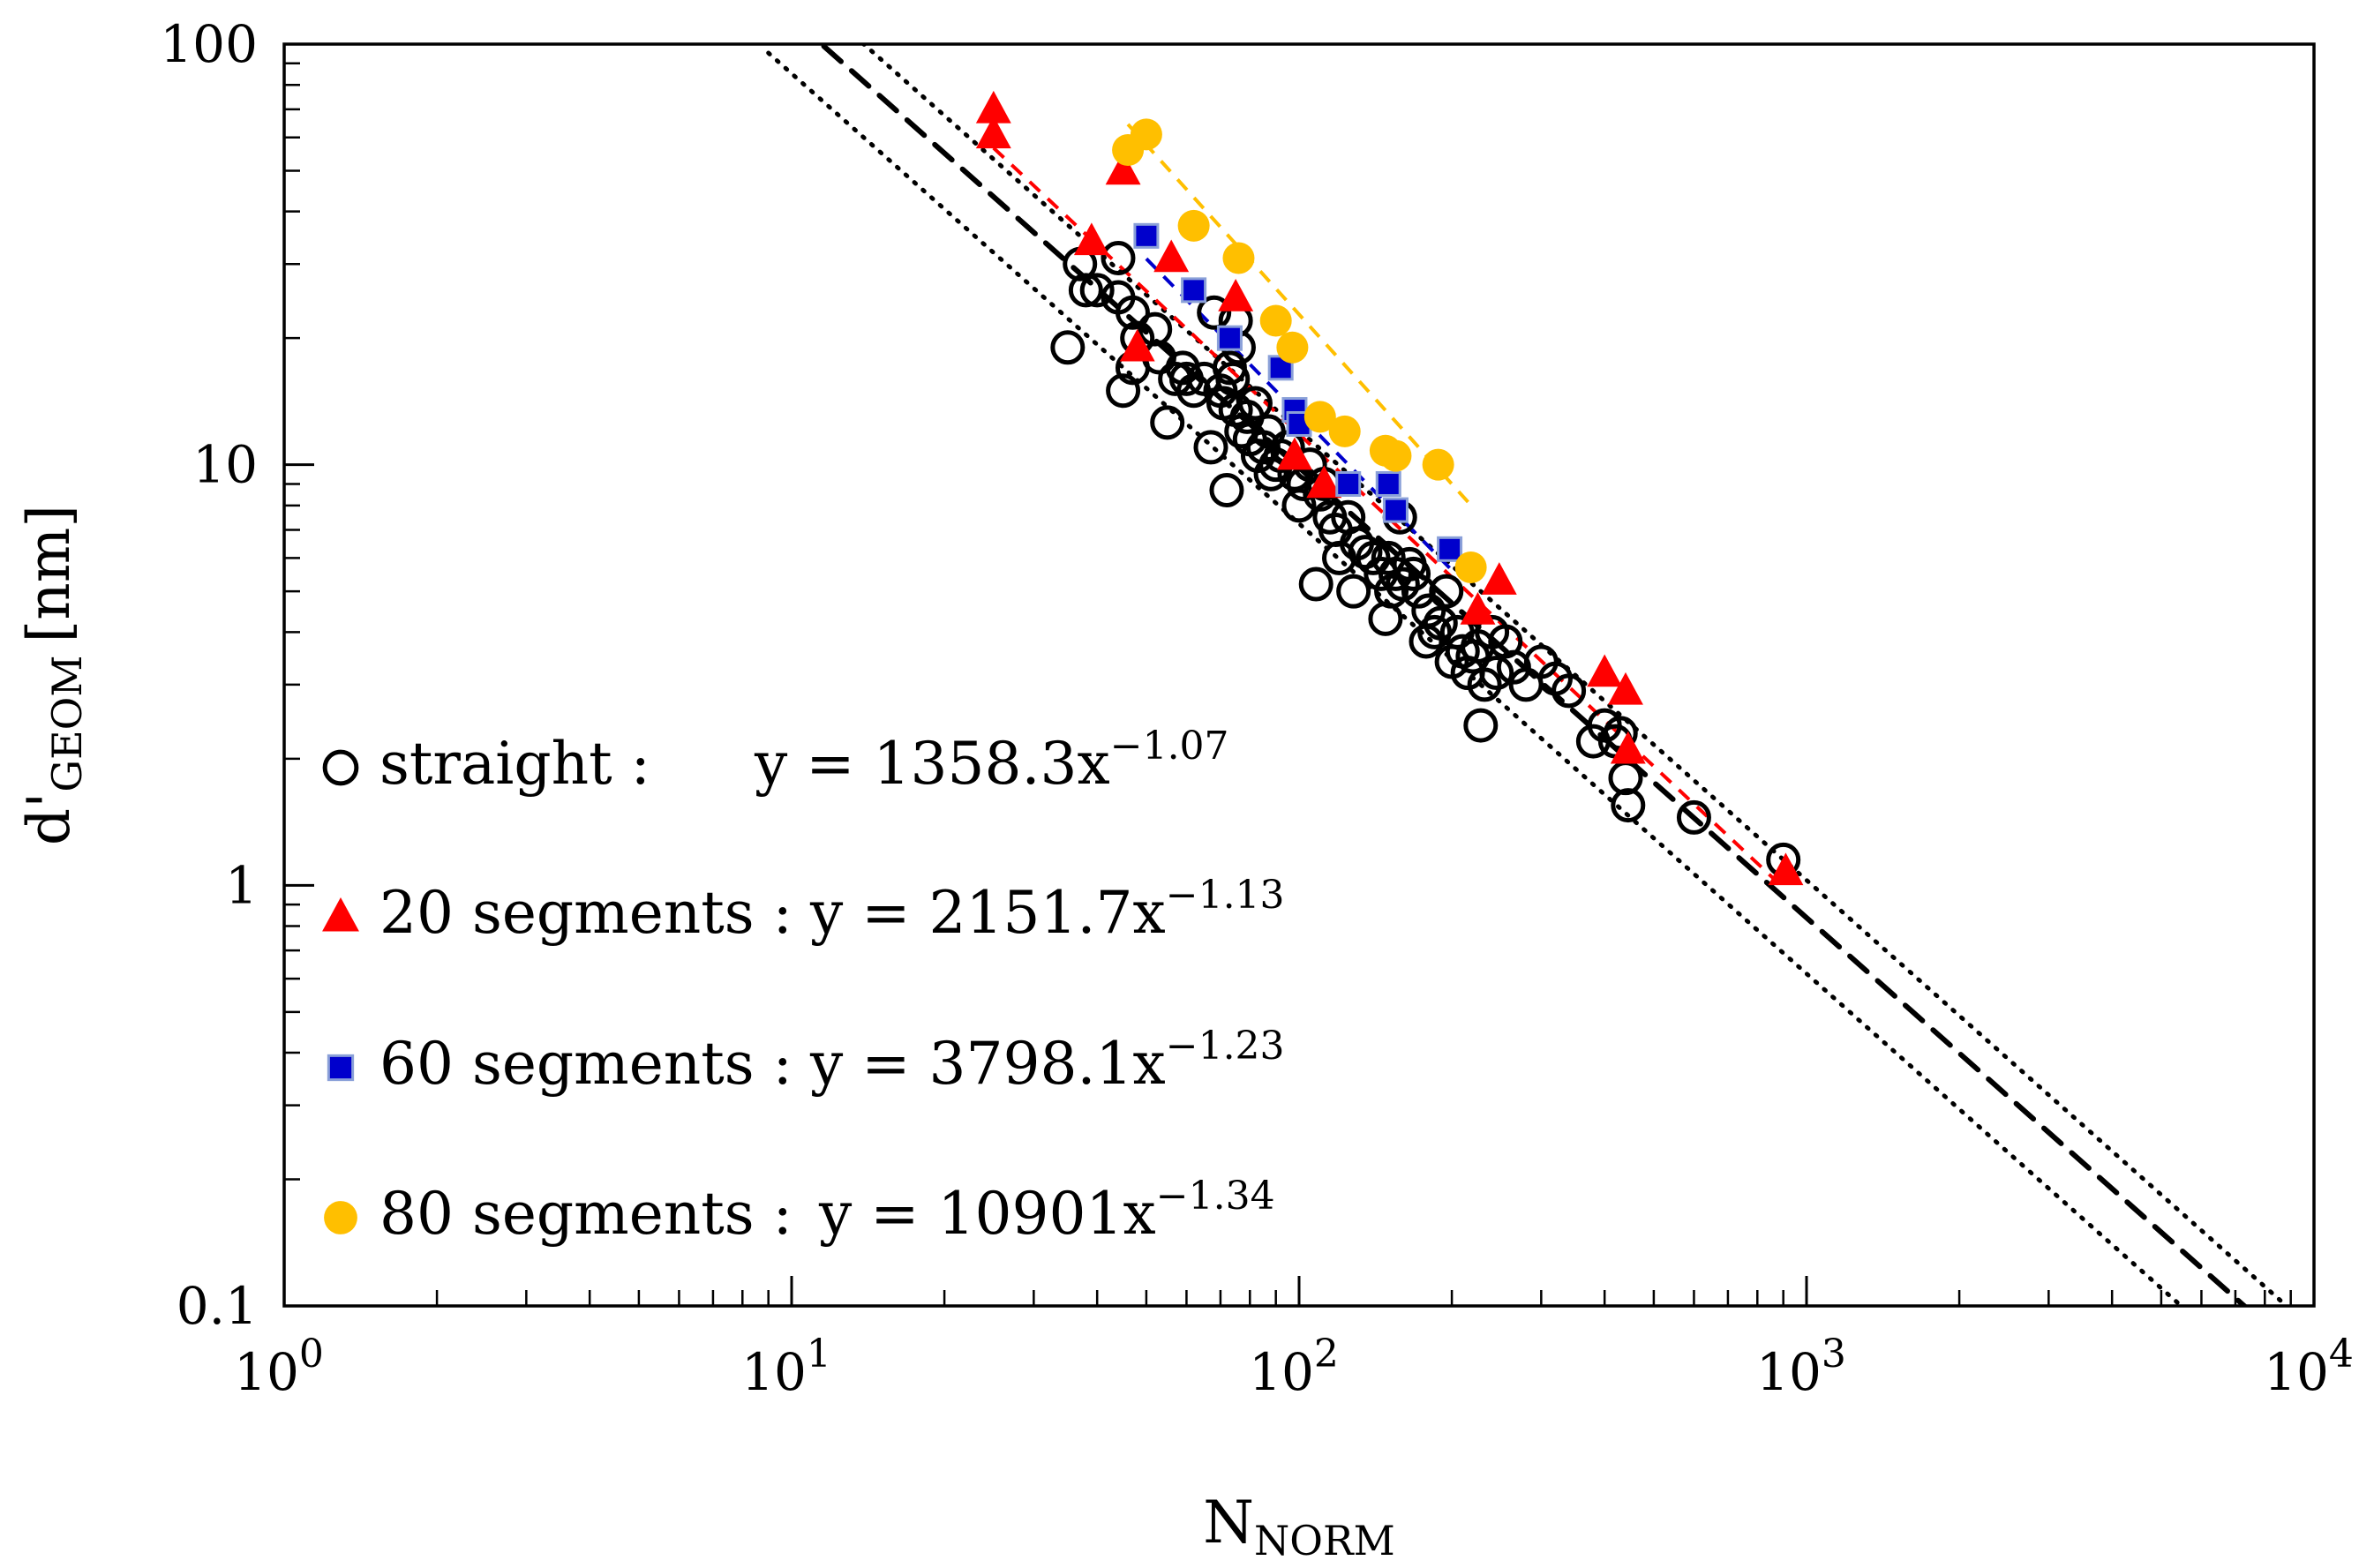 The width and height of the screenshot is (2374, 1568). What do you see at coordinates (586, 1214) in the screenshot?
I see `legend-label: 80 segments :` at bounding box center [586, 1214].